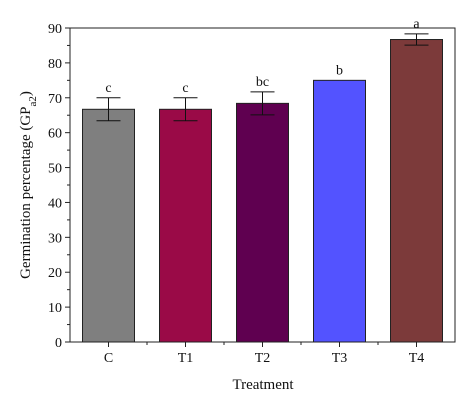  I want to click on bar-t1, so click(185, 225).